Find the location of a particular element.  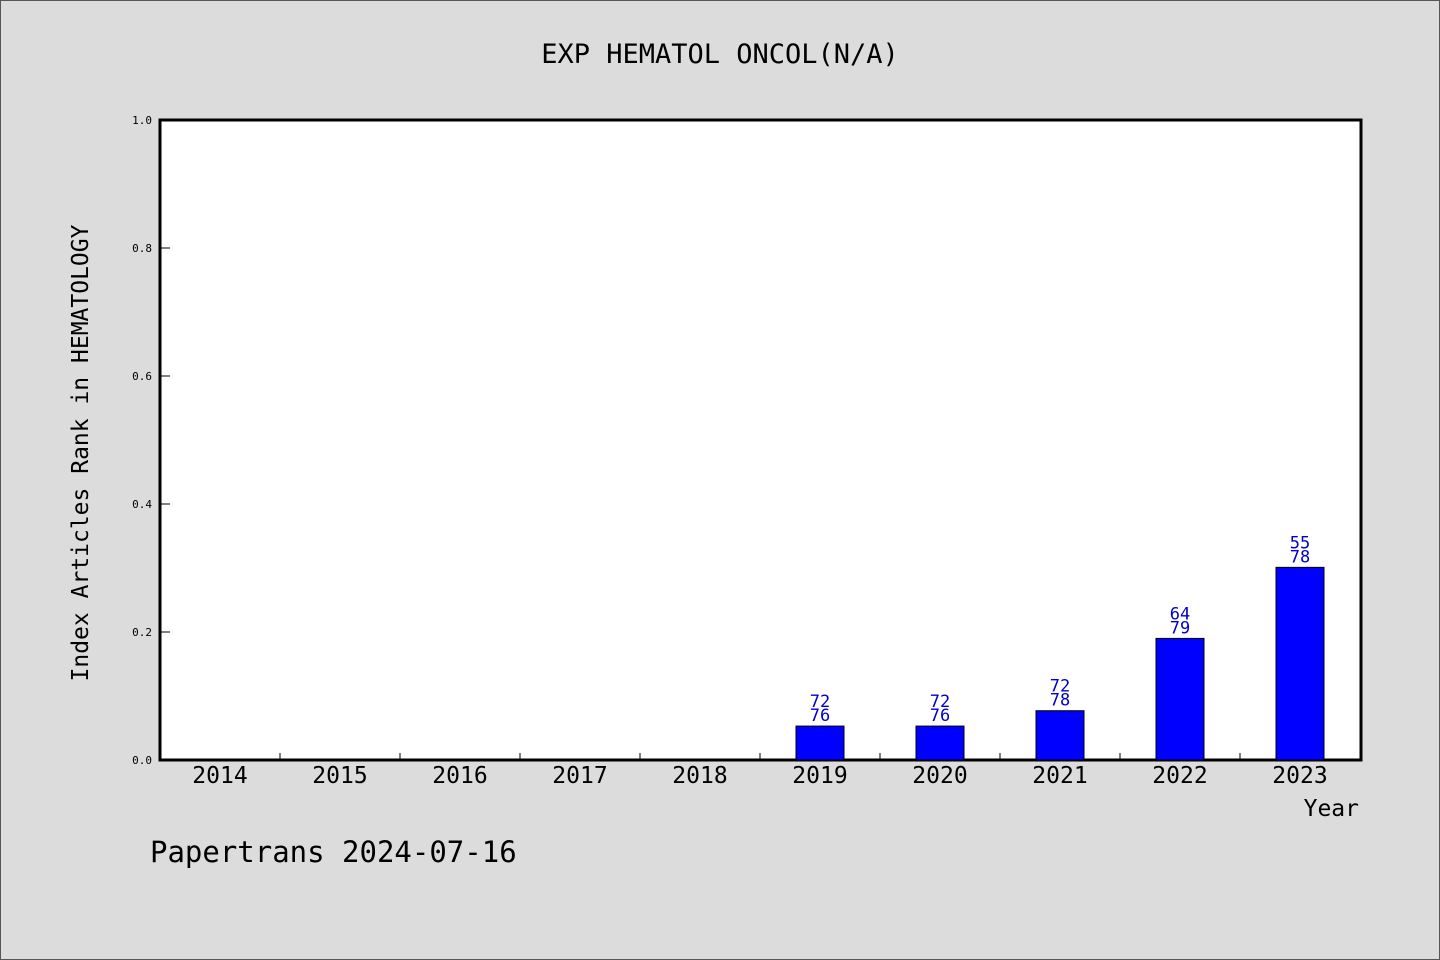

x-tick-label: 2014 is located at coordinates (219, 776).